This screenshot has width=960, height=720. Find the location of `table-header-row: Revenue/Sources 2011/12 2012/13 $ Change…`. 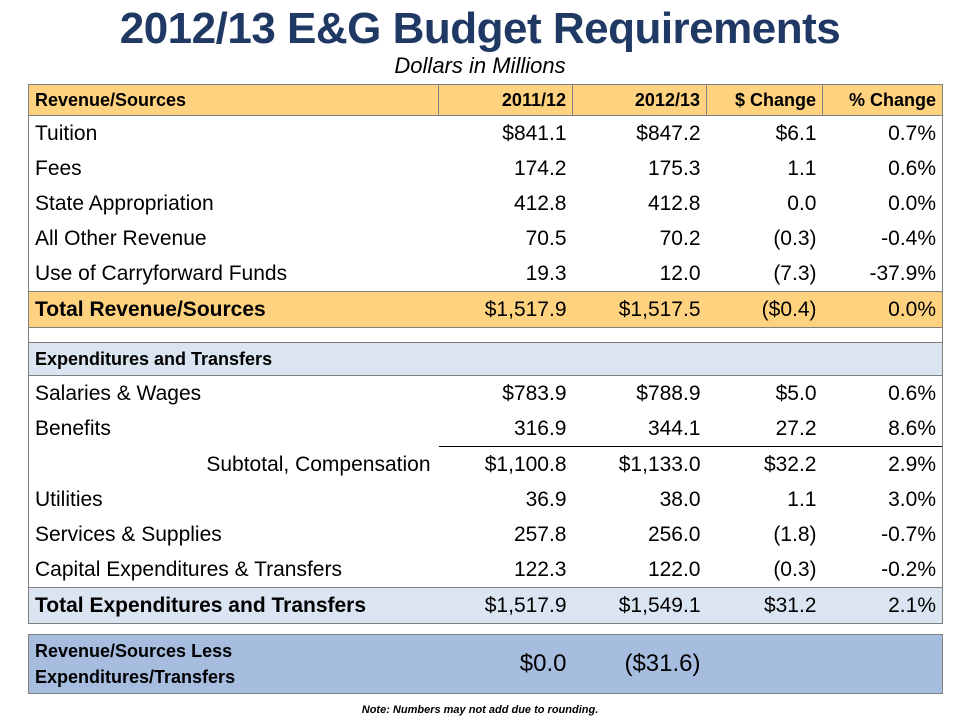

table-header-row: Revenue/Sources 2011/12 2012/13 $ Change… is located at coordinates (485, 100).